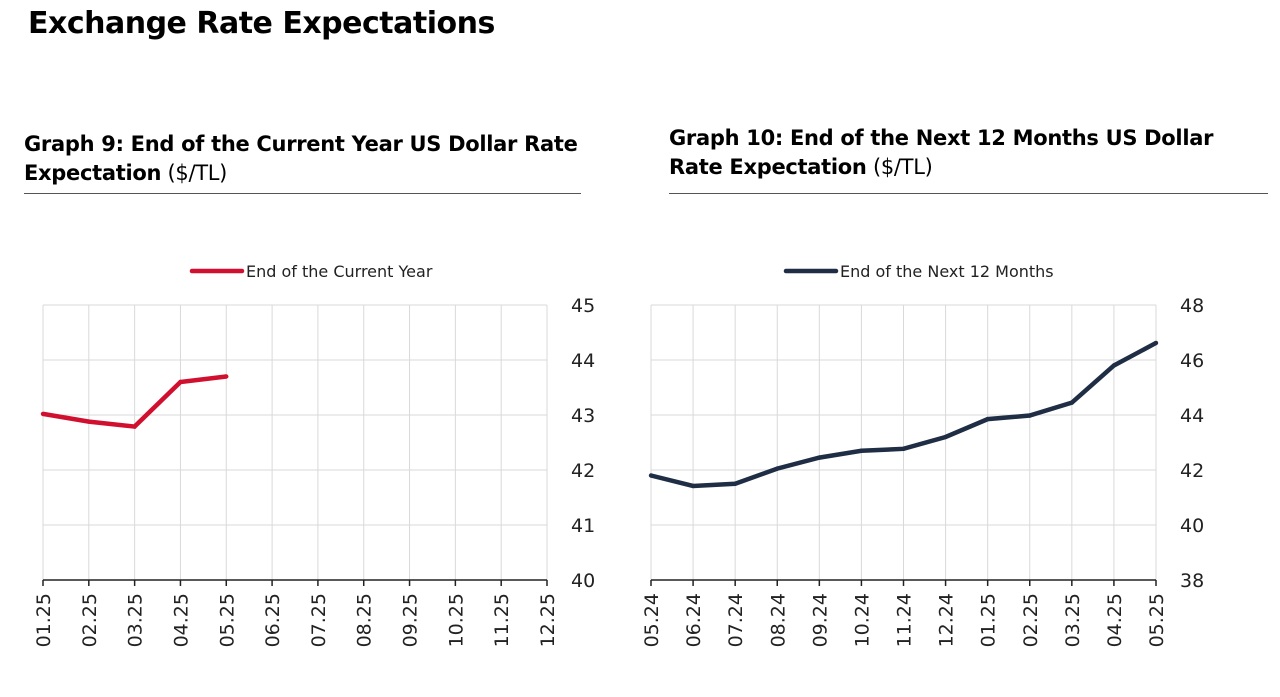  What do you see at coordinates (261, 23) in the screenshot?
I see `page-title: Exchange Rate Expectations` at bounding box center [261, 23].